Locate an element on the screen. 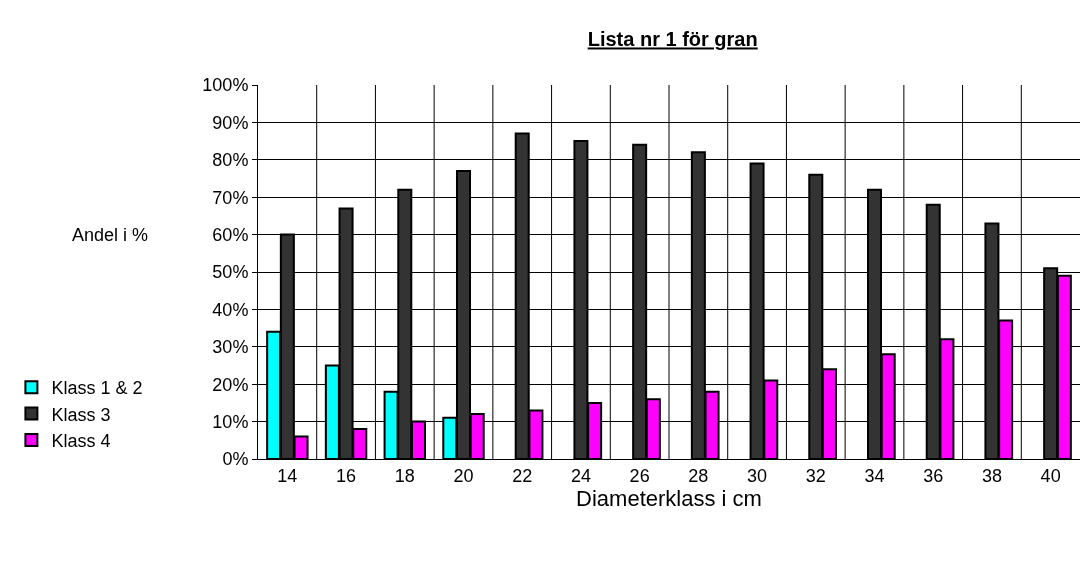 The height and width of the screenshot is (564, 1085). x-tick-label: 22 is located at coordinates (522, 475).